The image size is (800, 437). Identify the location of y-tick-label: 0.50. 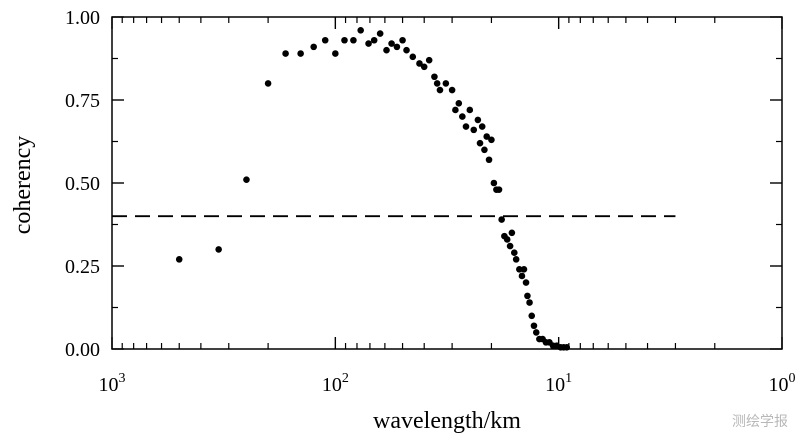
(82, 184).